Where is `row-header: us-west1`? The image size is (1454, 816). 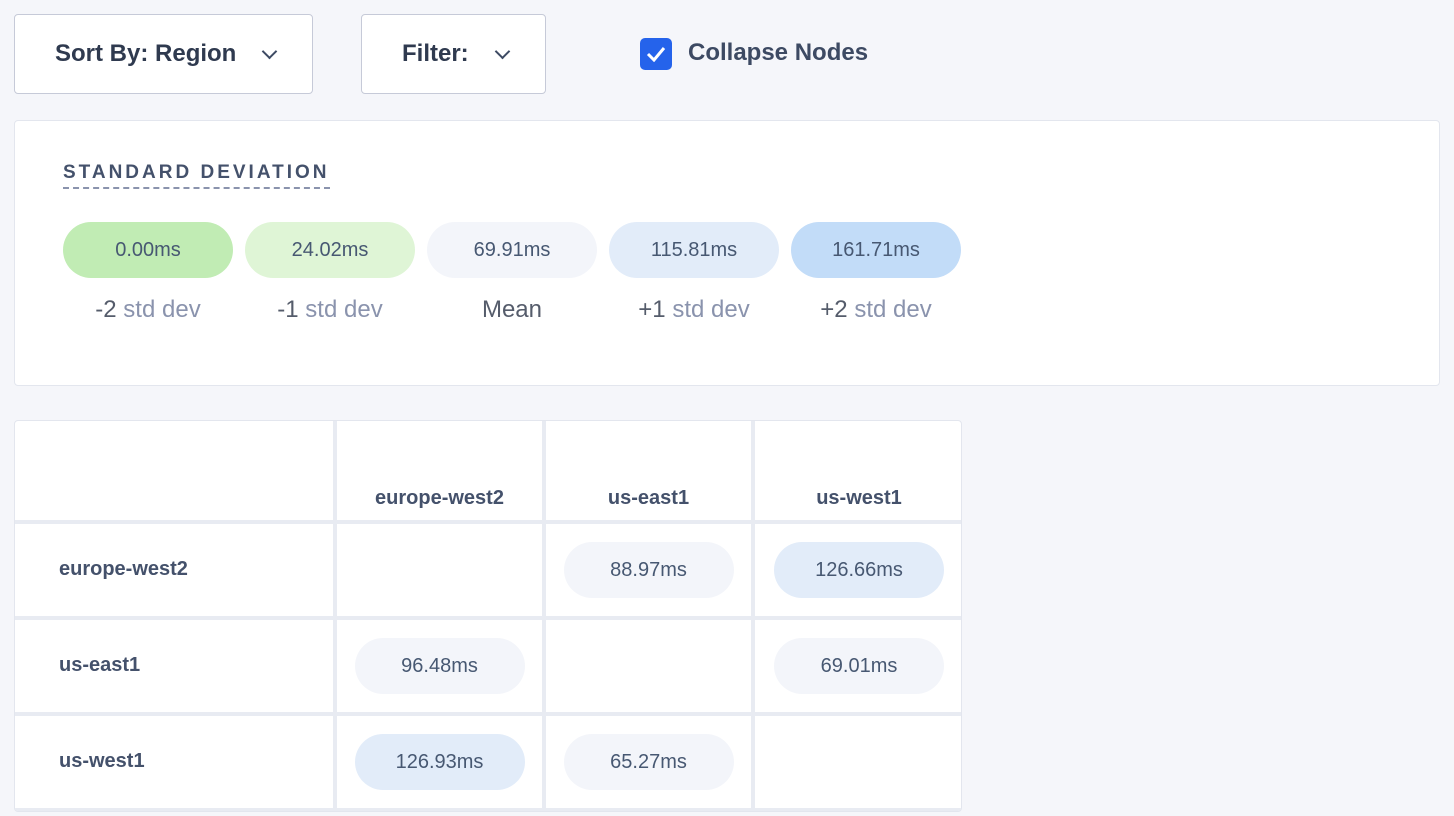
row-header: us-west1 is located at coordinates (102, 761).